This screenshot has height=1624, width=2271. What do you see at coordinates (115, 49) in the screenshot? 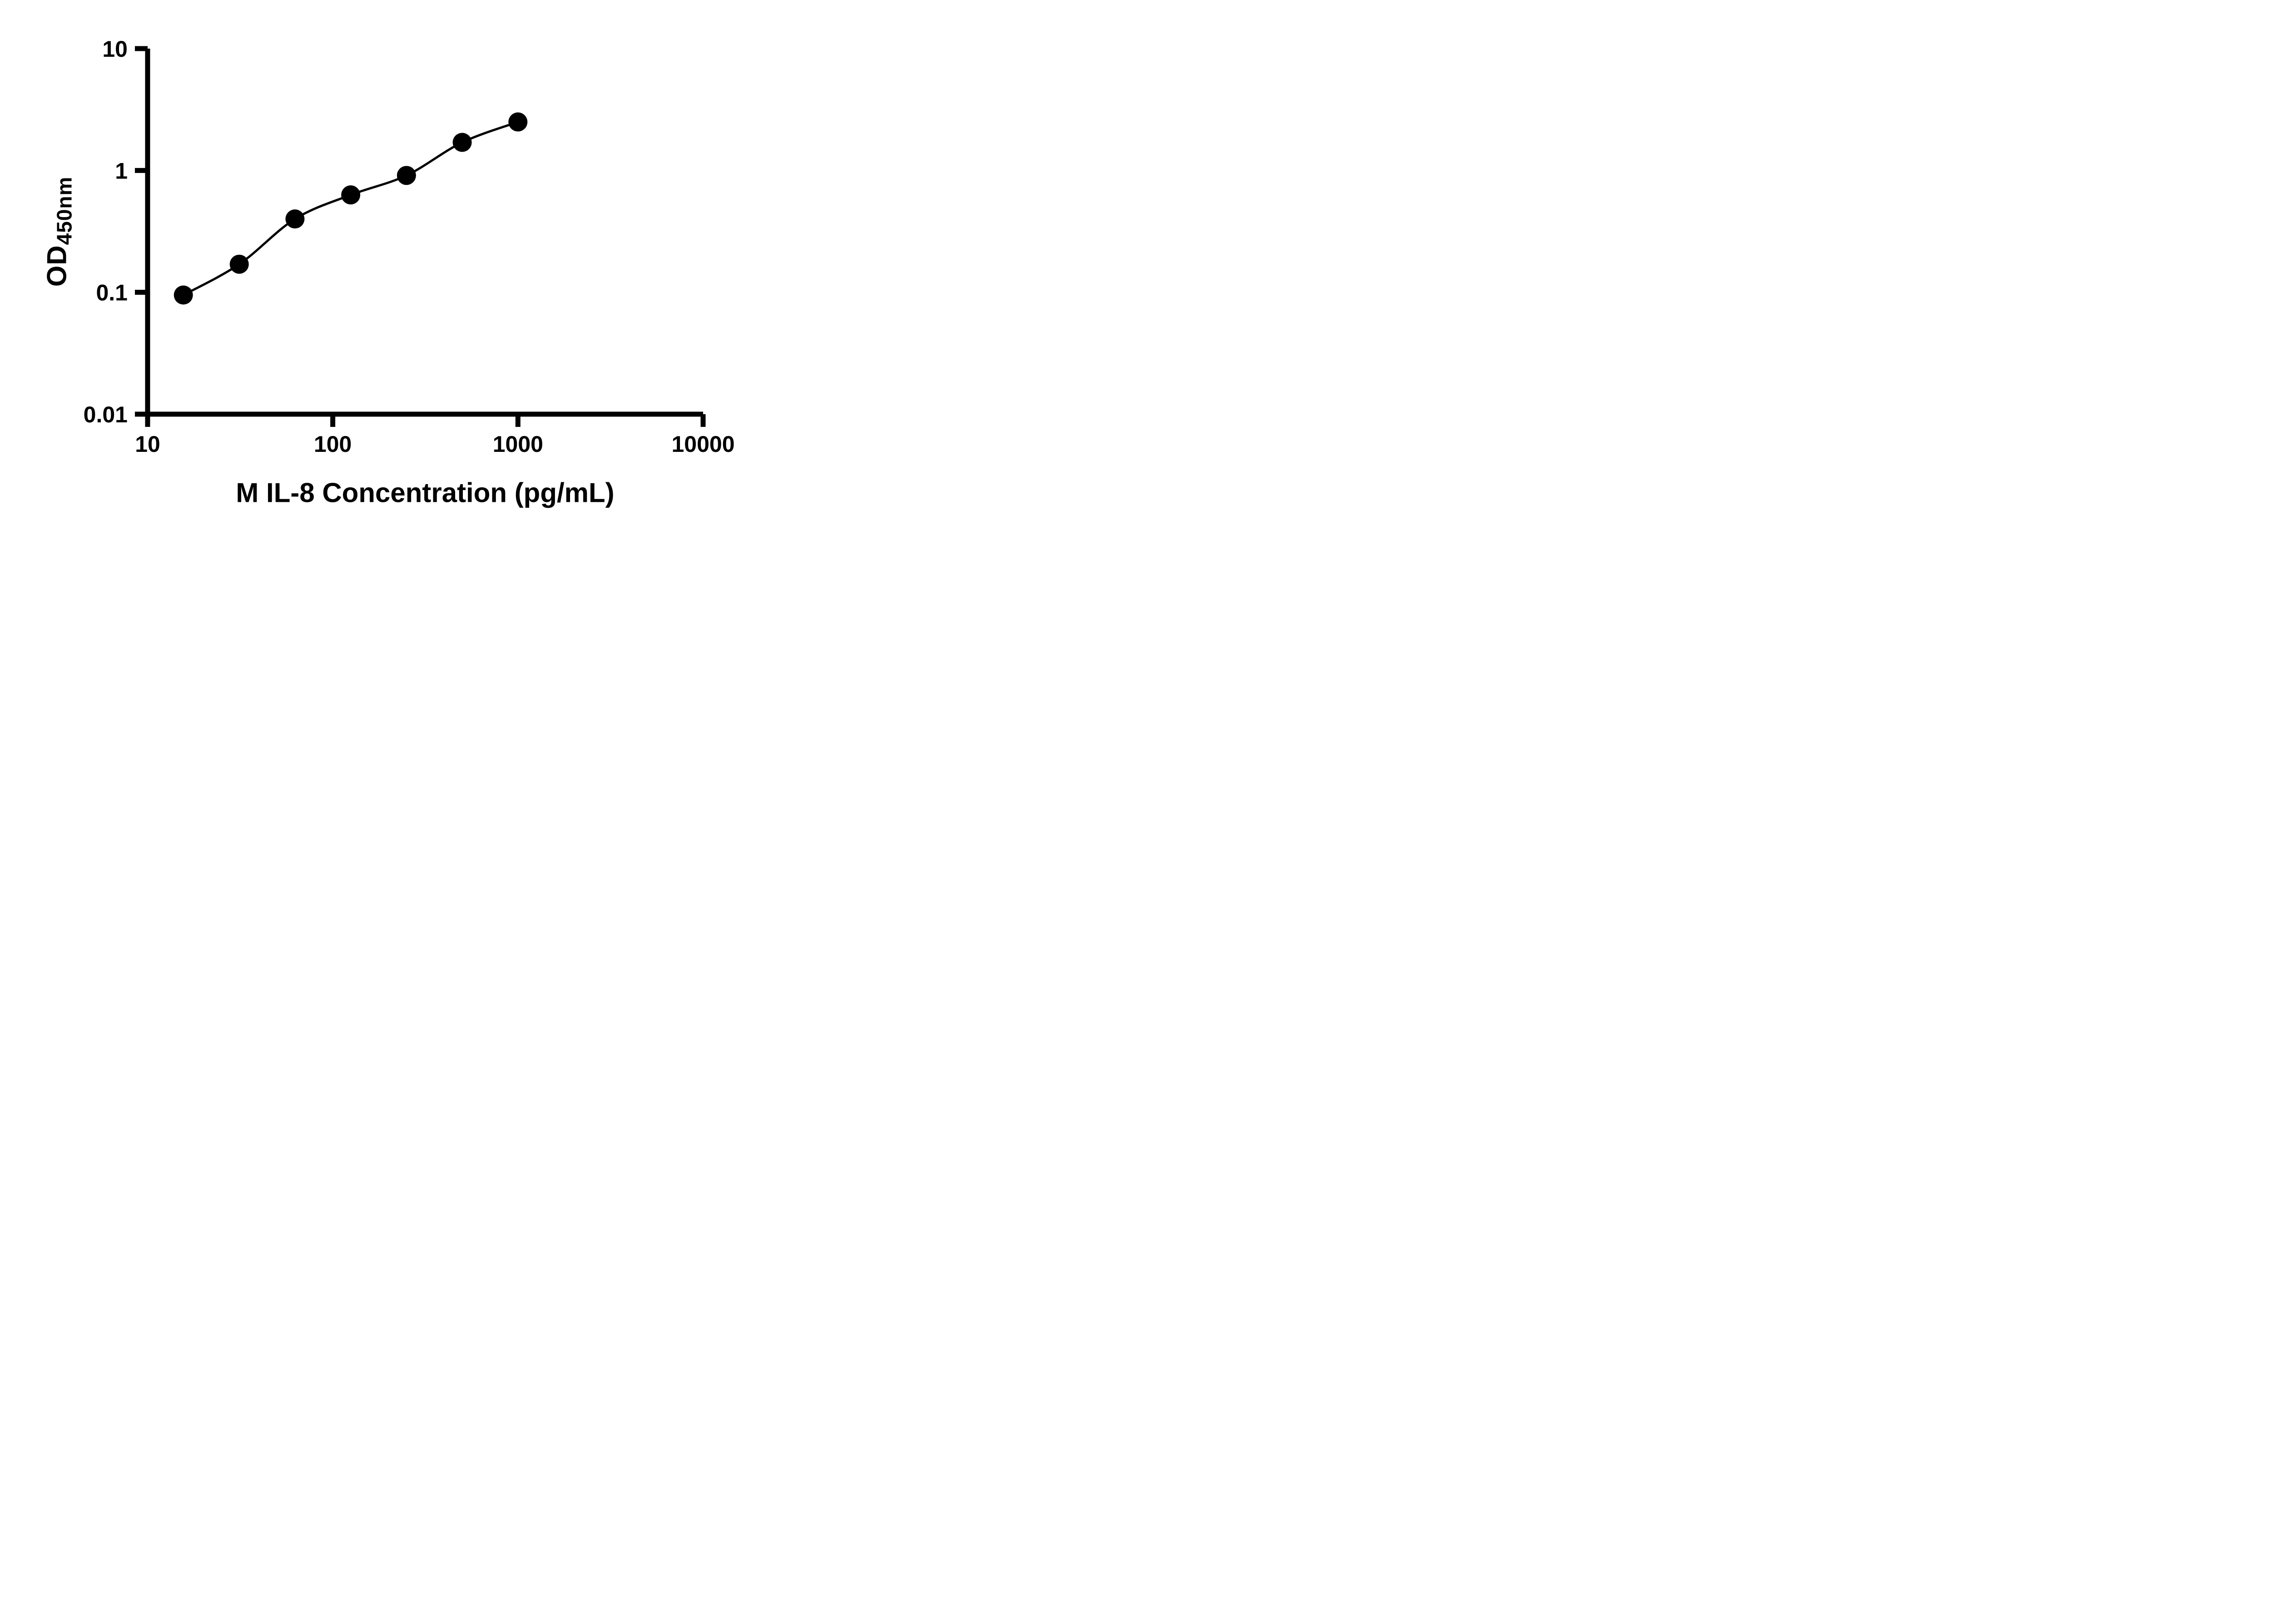
I see `y-tick-label: 10` at bounding box center [115, 49].